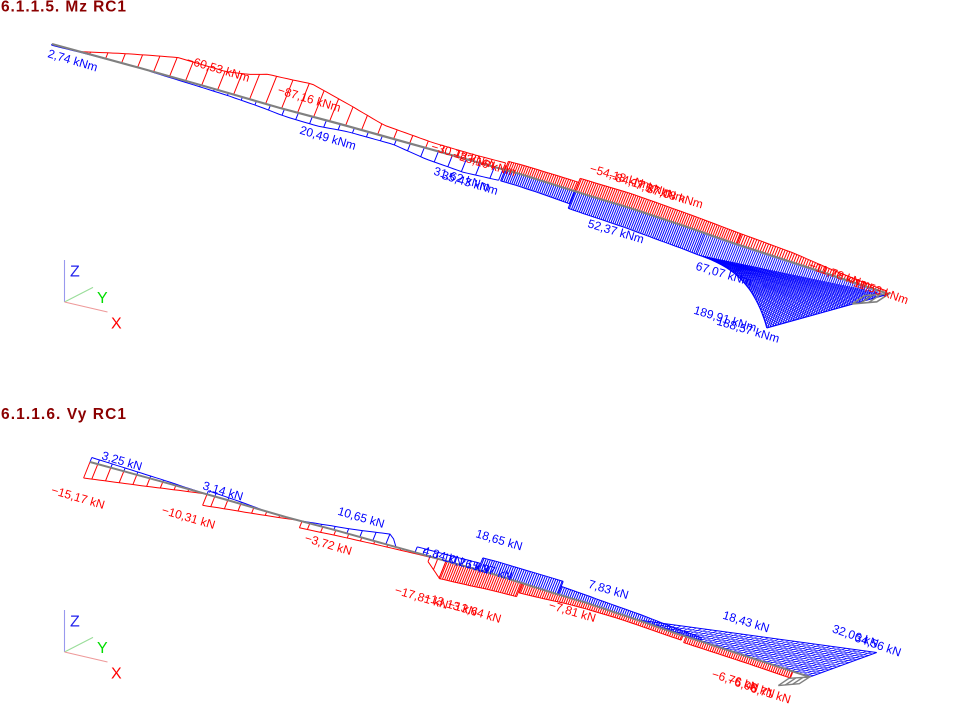 The width and height of the screenshot is (960, 720). What do you see at coordinates (361, 517) in the screenshot?
I see `svg-text: 10,65 kN` at bounding box center [361, 517].